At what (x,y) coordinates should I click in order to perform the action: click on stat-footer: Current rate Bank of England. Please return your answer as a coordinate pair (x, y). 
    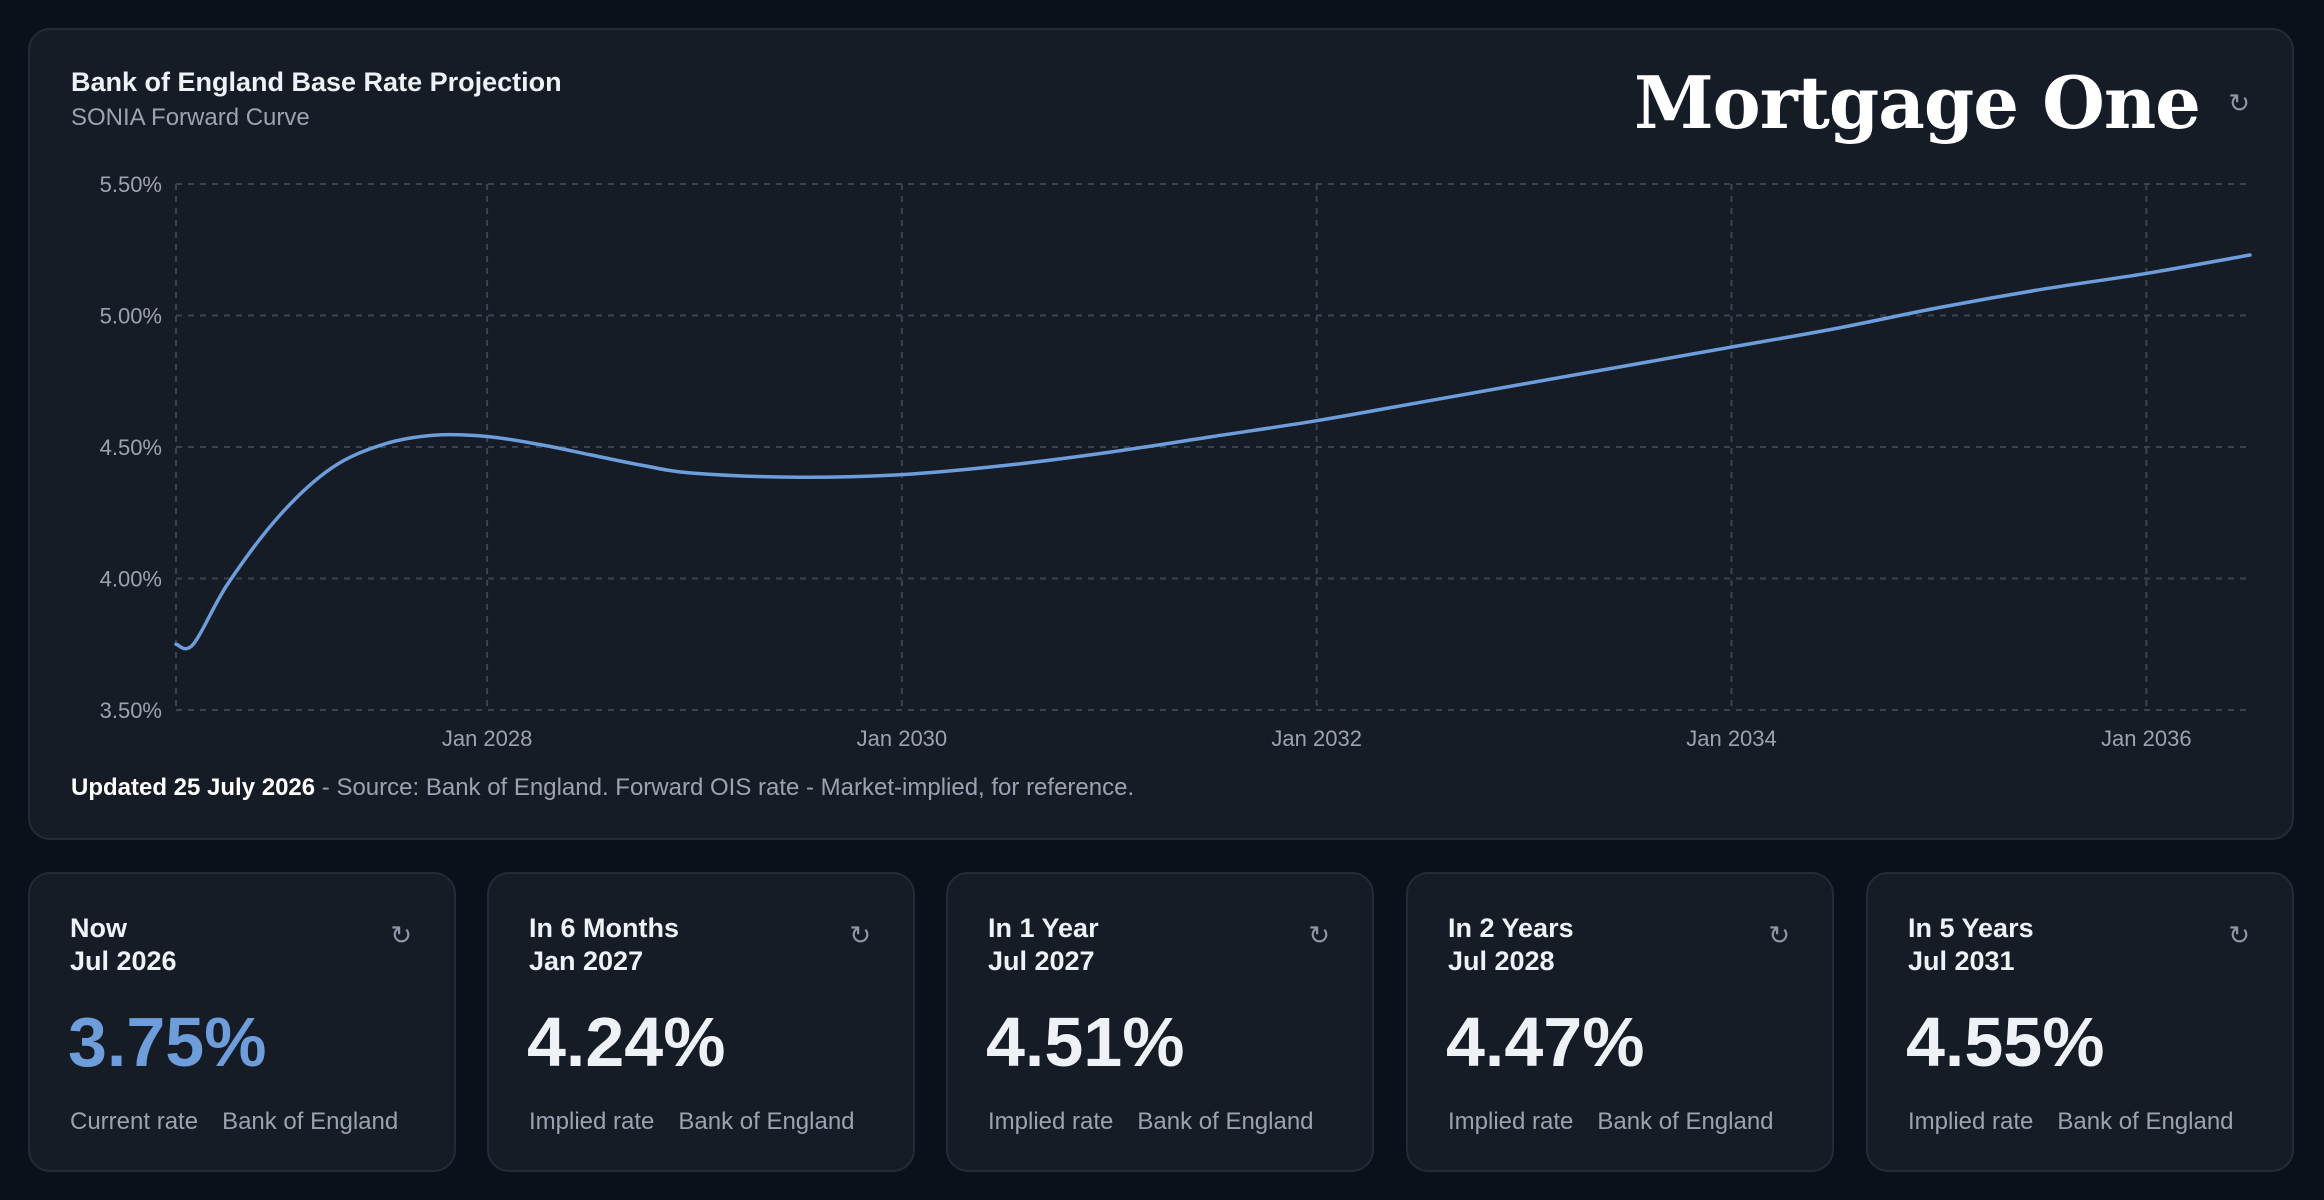
    Looking at the image, I should click on (234, 1122).